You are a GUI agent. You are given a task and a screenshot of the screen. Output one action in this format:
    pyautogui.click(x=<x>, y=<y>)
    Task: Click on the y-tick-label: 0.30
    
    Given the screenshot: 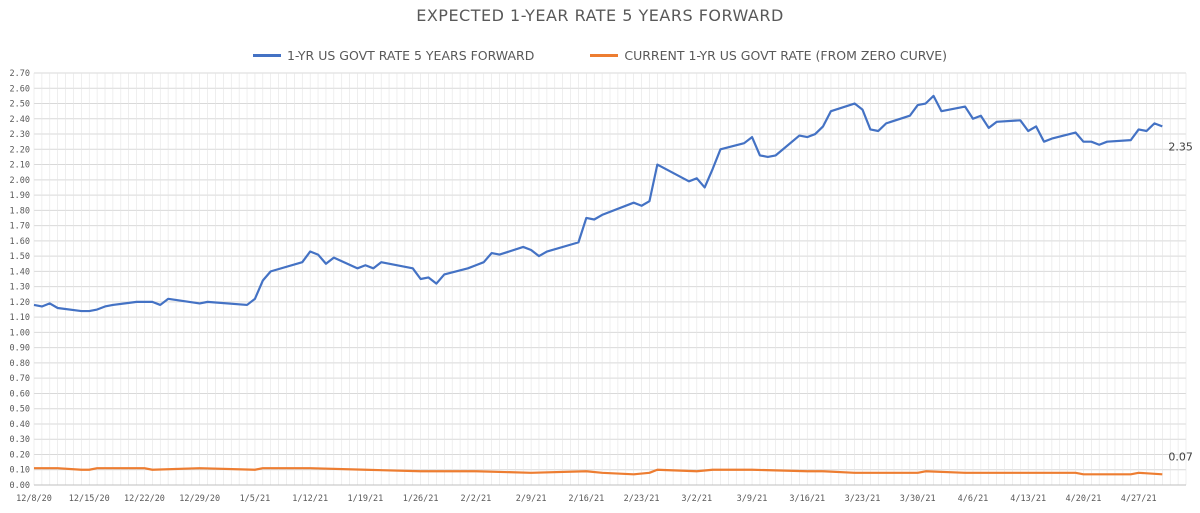 What is the action you would take?
    pyautogui.click(x=20, y=440)
    